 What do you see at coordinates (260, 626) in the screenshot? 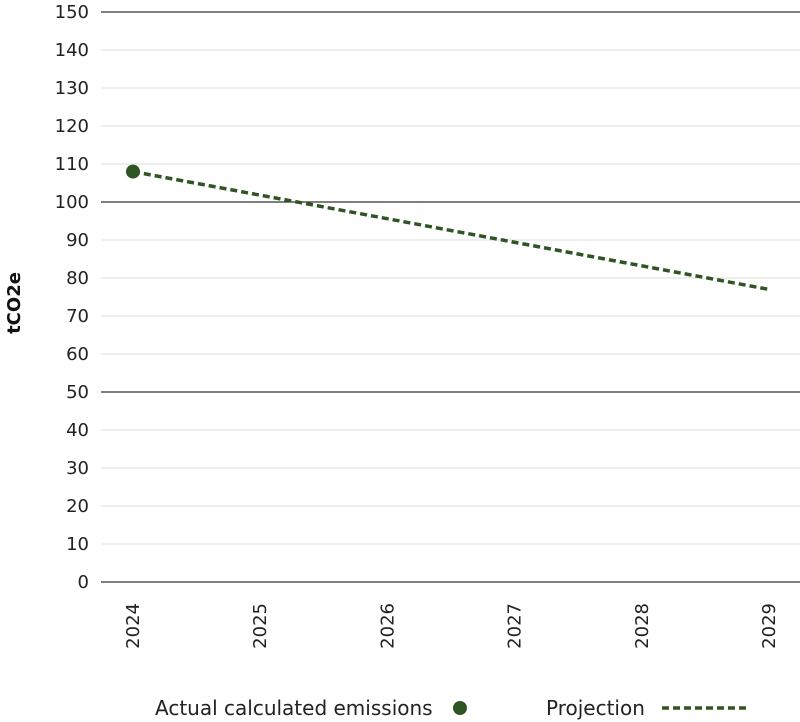
I see `x-tick-label: 2025` at bounding box center [260, 626].